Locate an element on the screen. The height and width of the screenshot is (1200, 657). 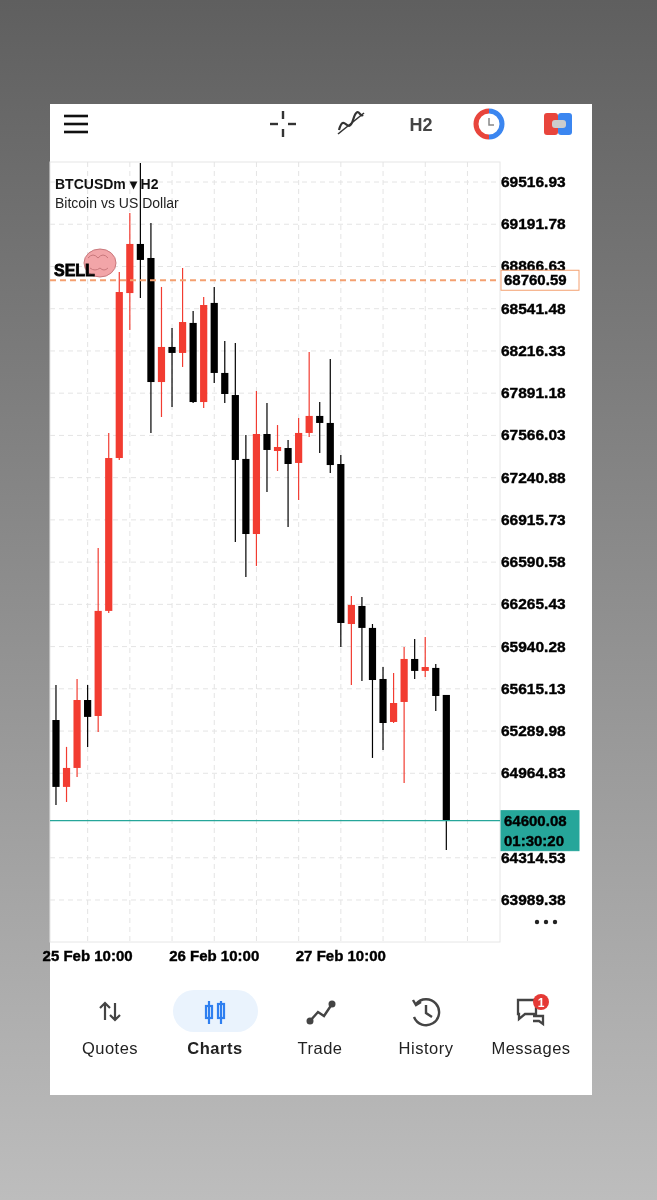
text: History is located at coordinates (426, 1048).